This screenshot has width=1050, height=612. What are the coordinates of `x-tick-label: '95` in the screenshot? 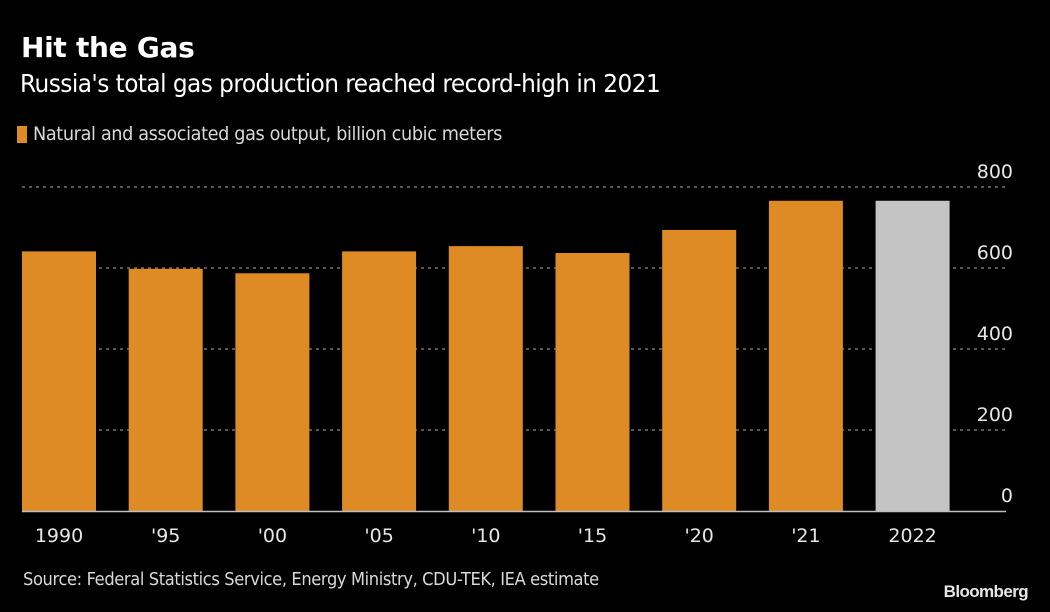 It's located at (165, 536).